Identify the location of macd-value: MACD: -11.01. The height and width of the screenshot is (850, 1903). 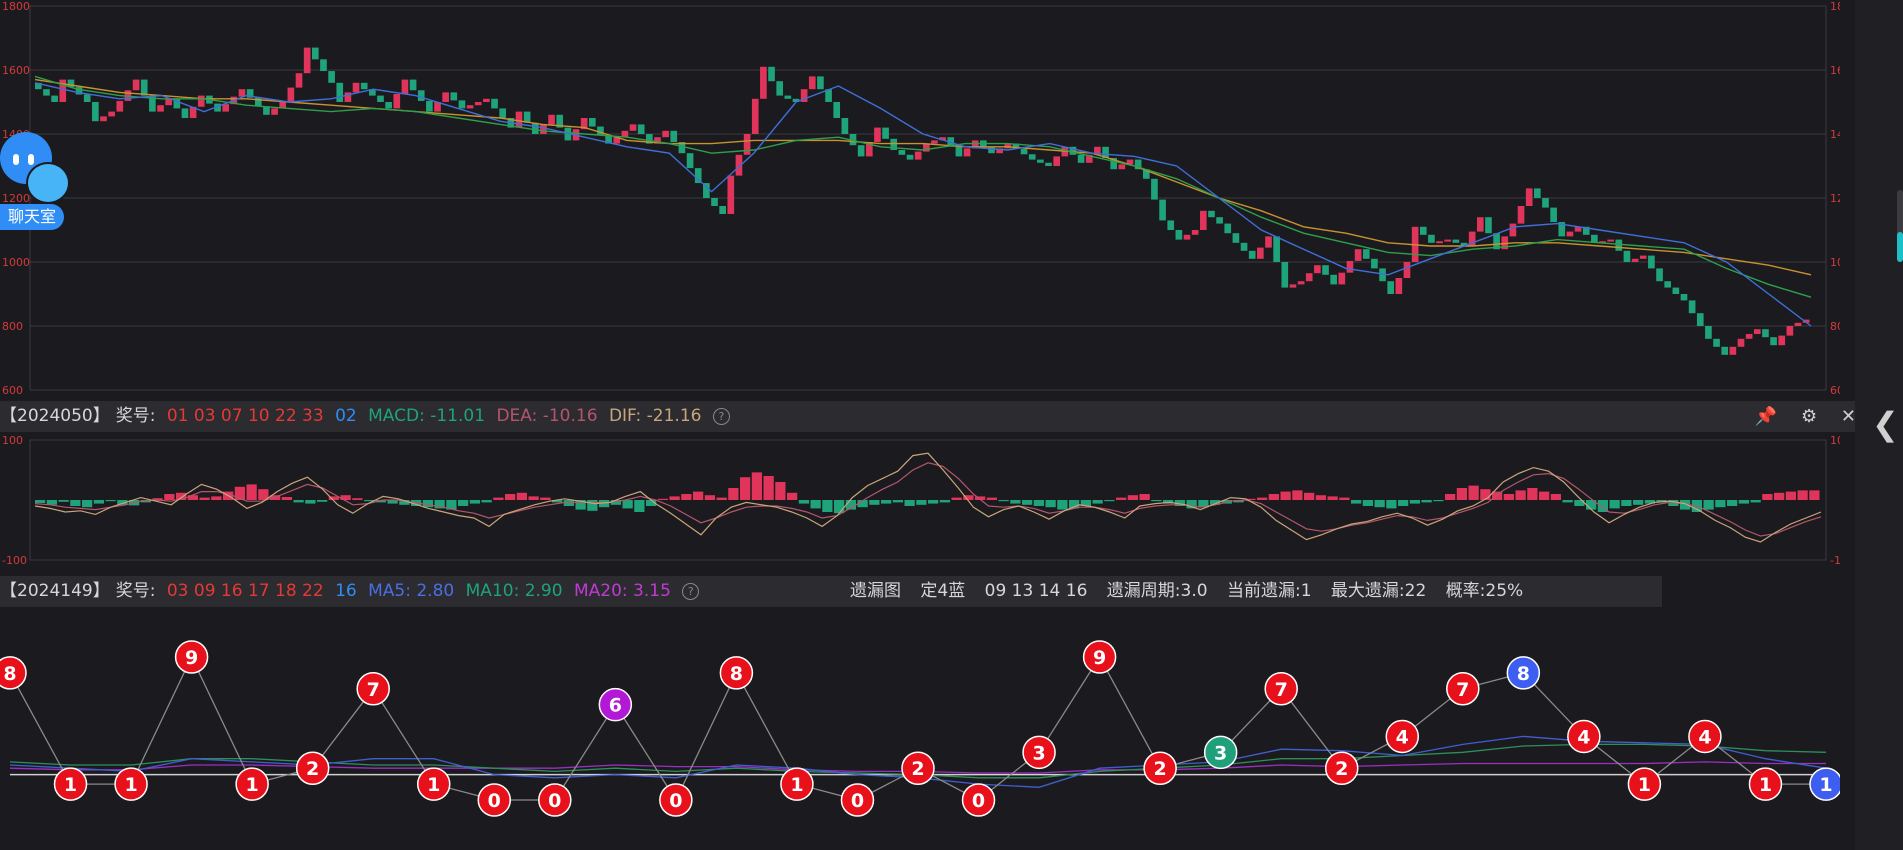
(427, 416).